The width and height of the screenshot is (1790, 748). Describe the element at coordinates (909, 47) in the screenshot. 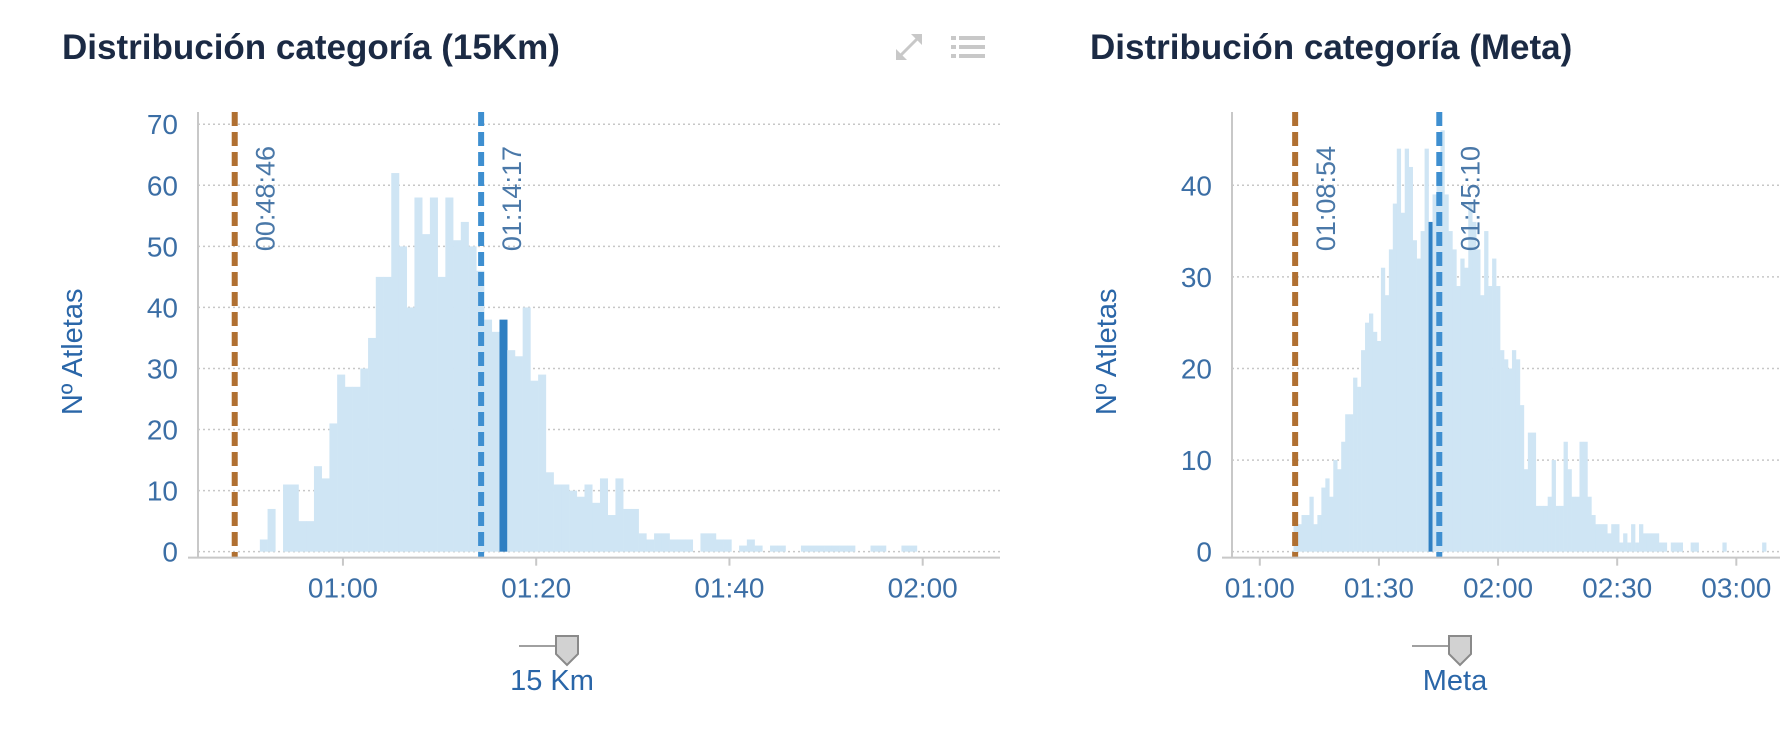

I see `expand-arrows-icon` at that location.